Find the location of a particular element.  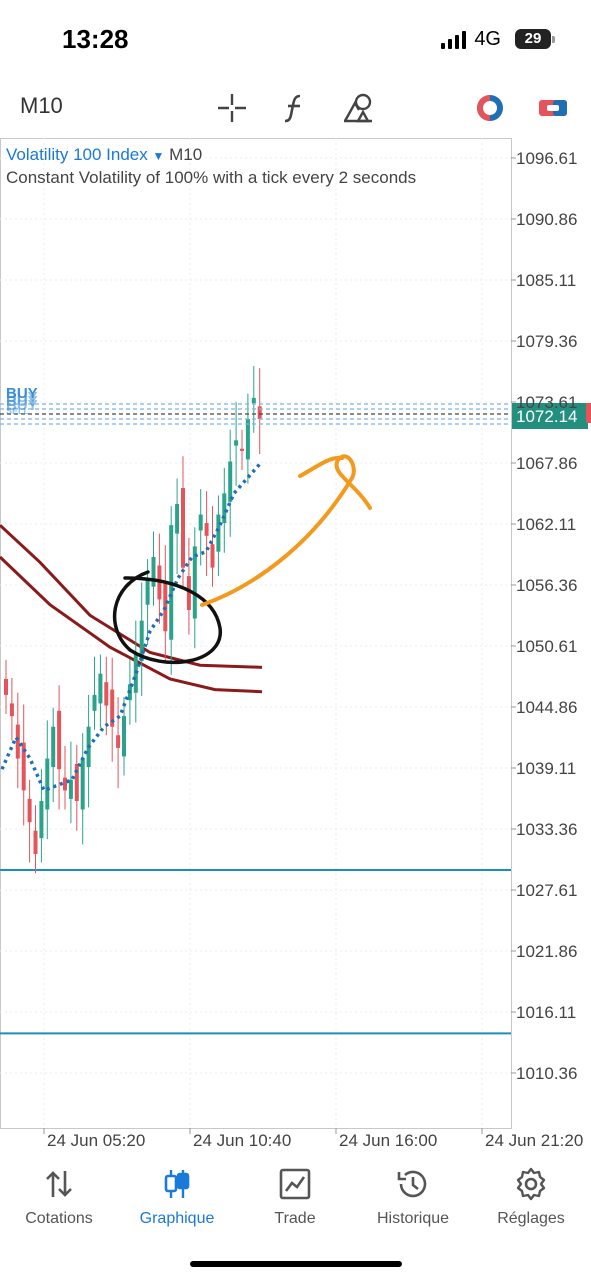

tab-label: Cotations is located at coordinates (59, 1218).